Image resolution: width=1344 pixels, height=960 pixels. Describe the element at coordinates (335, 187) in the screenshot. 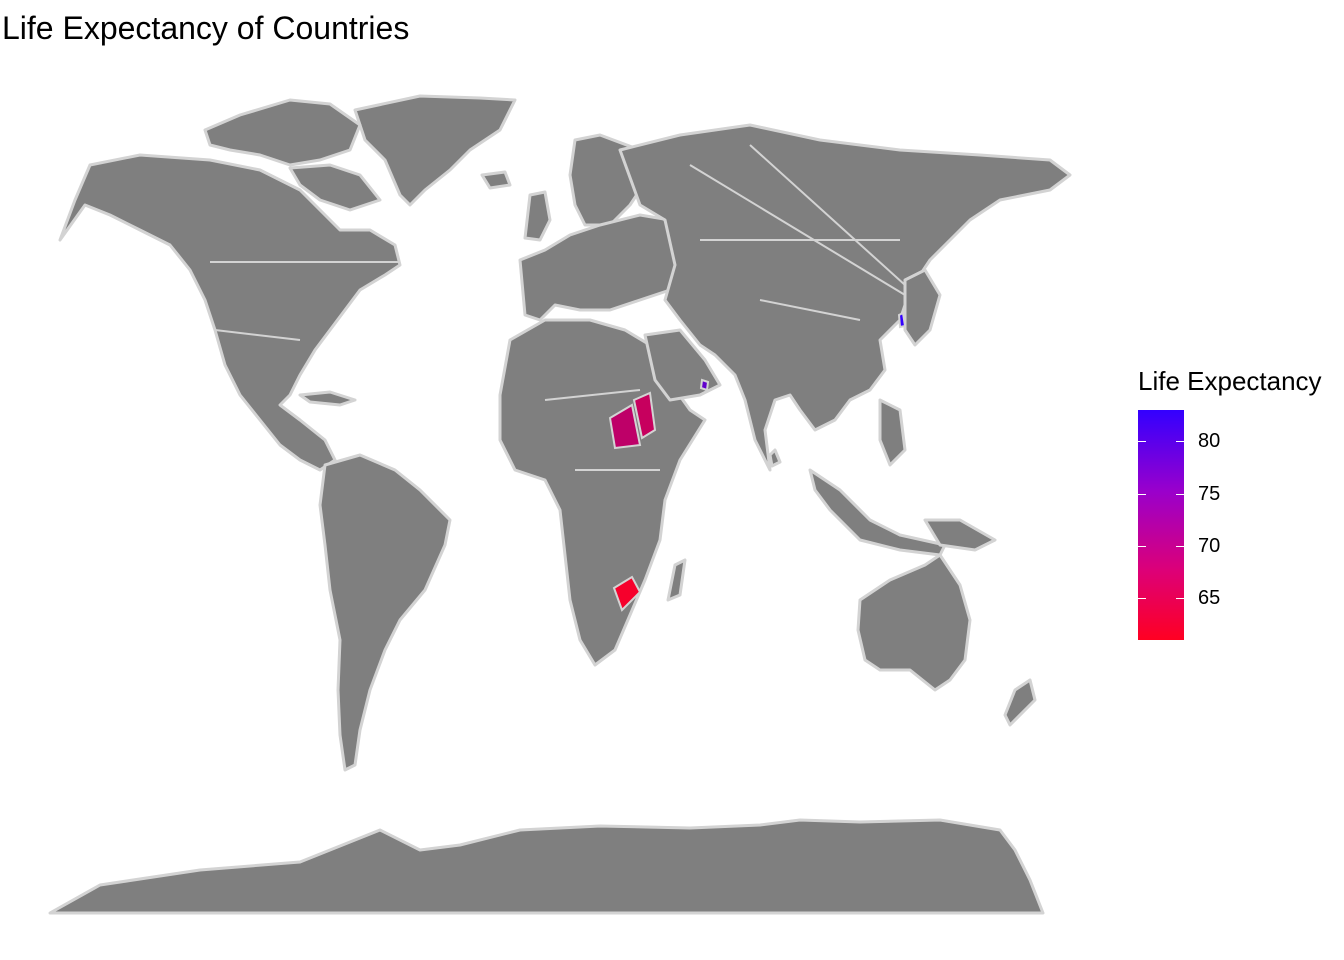

I see `baffin-island` at that location.